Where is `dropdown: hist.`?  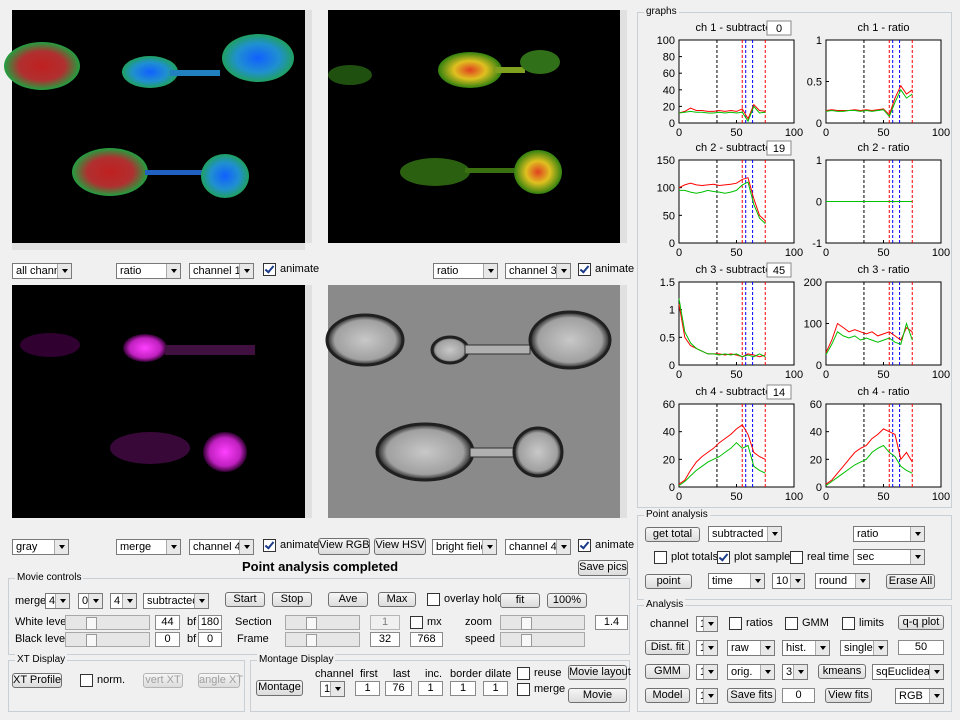 dropdown: hist. is located at coordinates (806, 648).